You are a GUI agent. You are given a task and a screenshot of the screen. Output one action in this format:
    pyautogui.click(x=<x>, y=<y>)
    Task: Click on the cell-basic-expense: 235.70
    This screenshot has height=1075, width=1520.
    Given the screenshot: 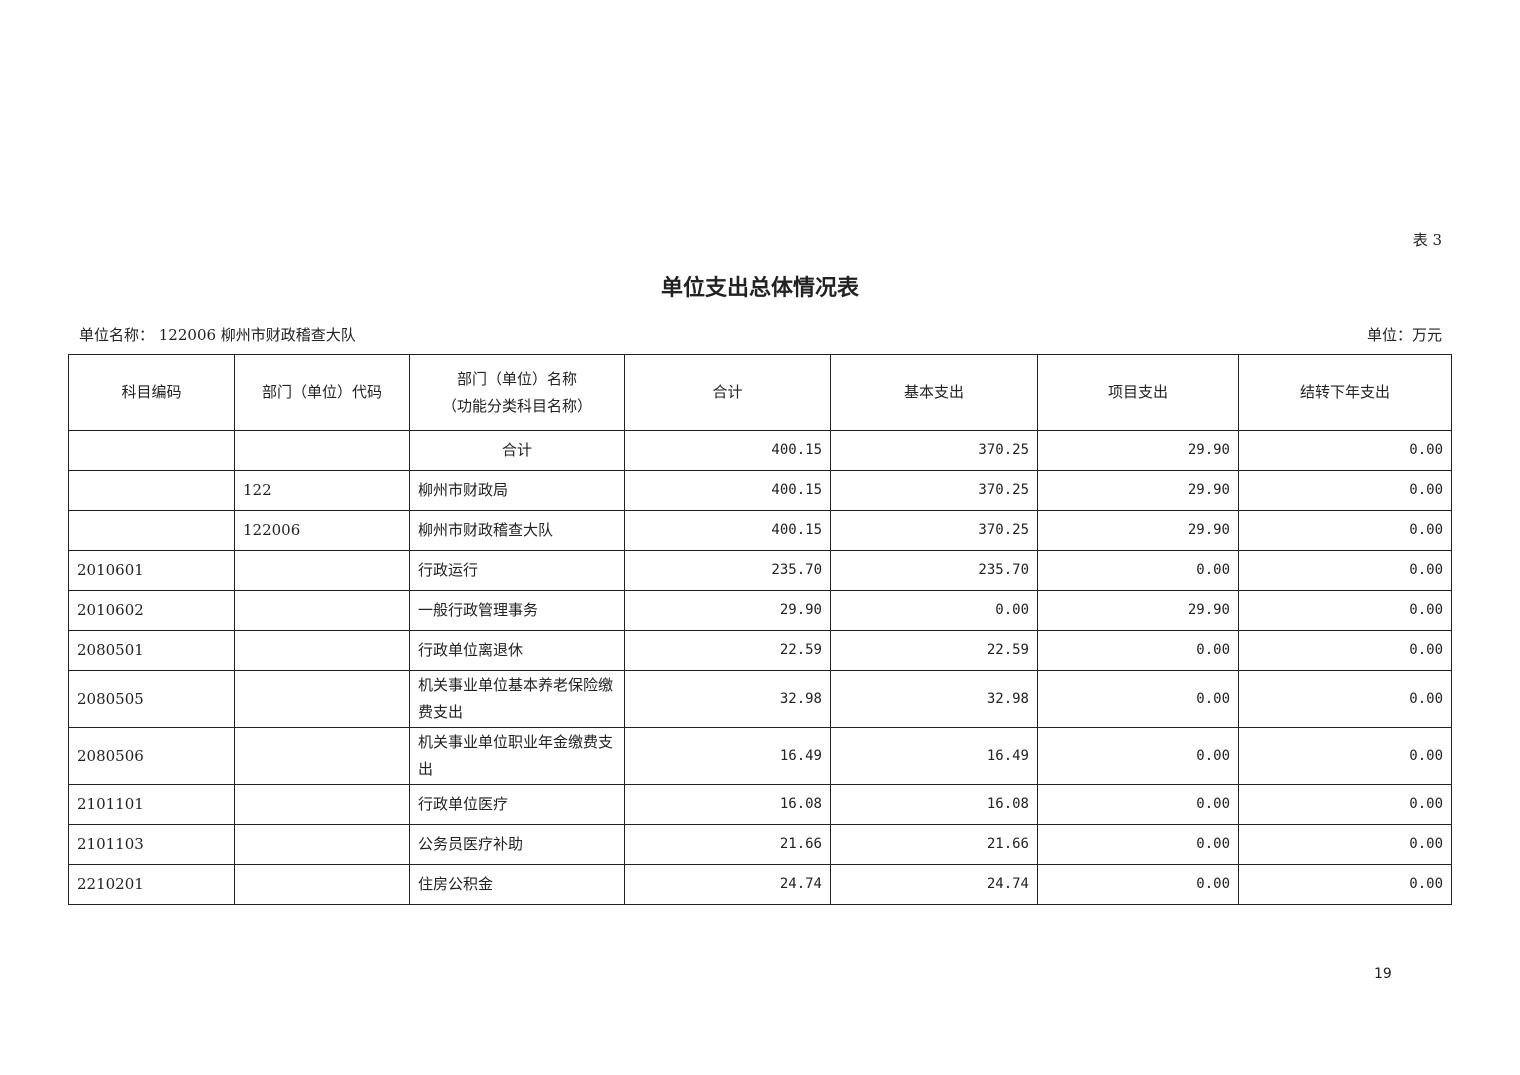 What is the action you would take?
    pyautogui.click(x=934, y=570)
    